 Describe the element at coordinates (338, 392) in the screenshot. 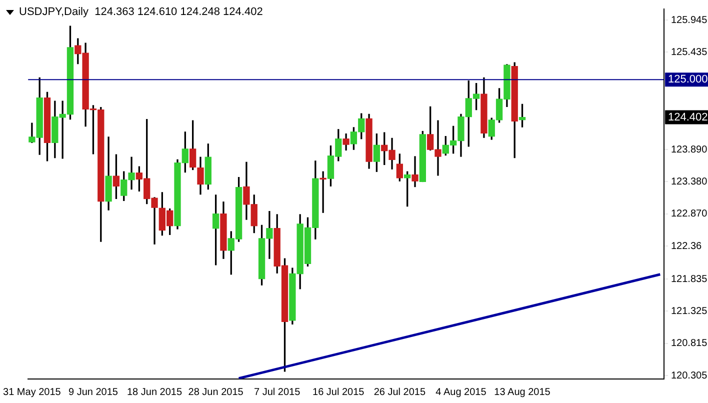

I see `x-tick-label: 16 Jul 2015` at that location.